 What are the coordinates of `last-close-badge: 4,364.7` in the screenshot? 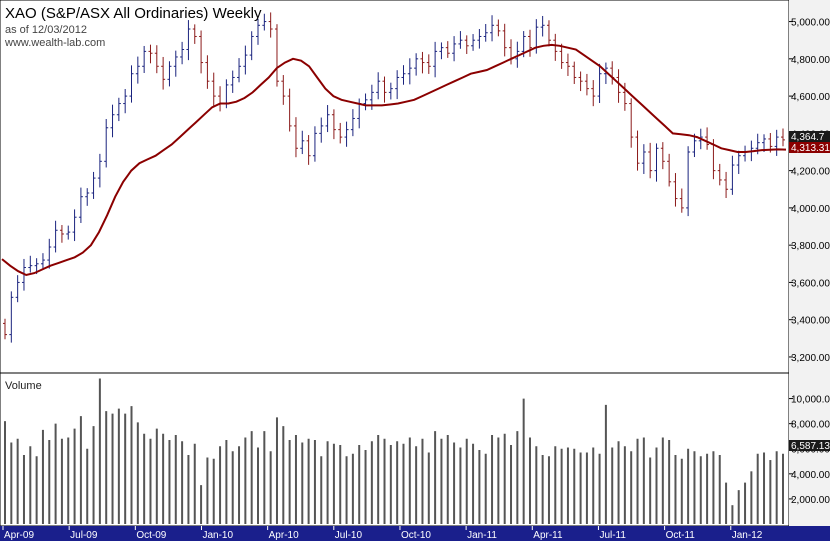 It's located at (809, 137).